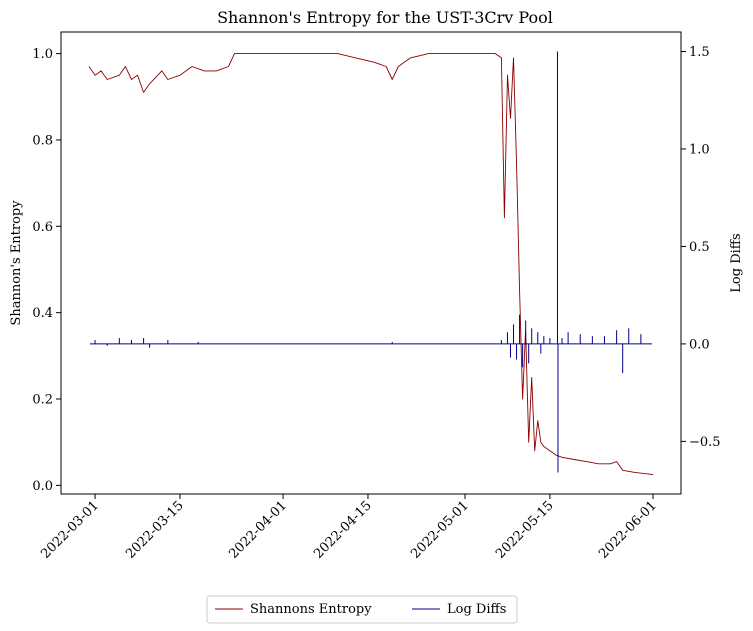 The height and width of the screenshot is (631, 753). Describe the element at coordinates (705, 442) in the screenshot. I see `right-tick-label: −0.5` at that location.